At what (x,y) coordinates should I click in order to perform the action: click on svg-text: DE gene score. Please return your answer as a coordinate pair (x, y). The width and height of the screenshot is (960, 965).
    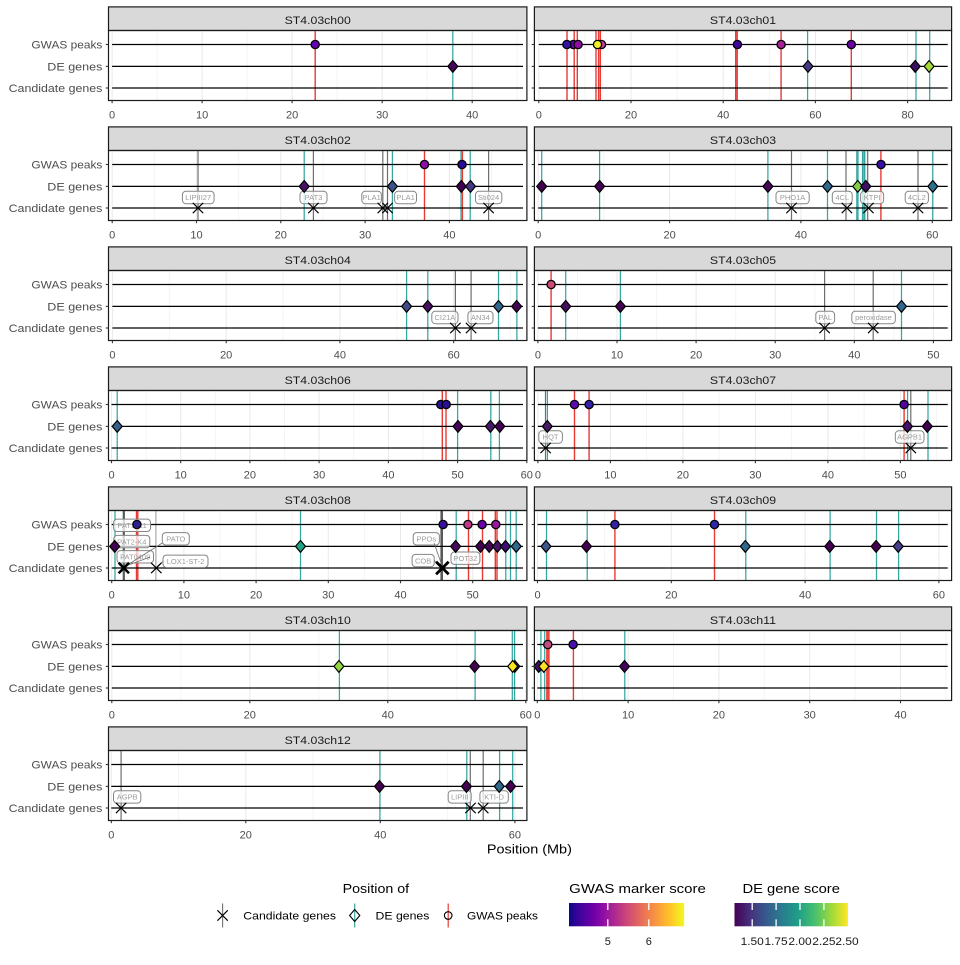
    Looking at the image, I should click on (791, 888).